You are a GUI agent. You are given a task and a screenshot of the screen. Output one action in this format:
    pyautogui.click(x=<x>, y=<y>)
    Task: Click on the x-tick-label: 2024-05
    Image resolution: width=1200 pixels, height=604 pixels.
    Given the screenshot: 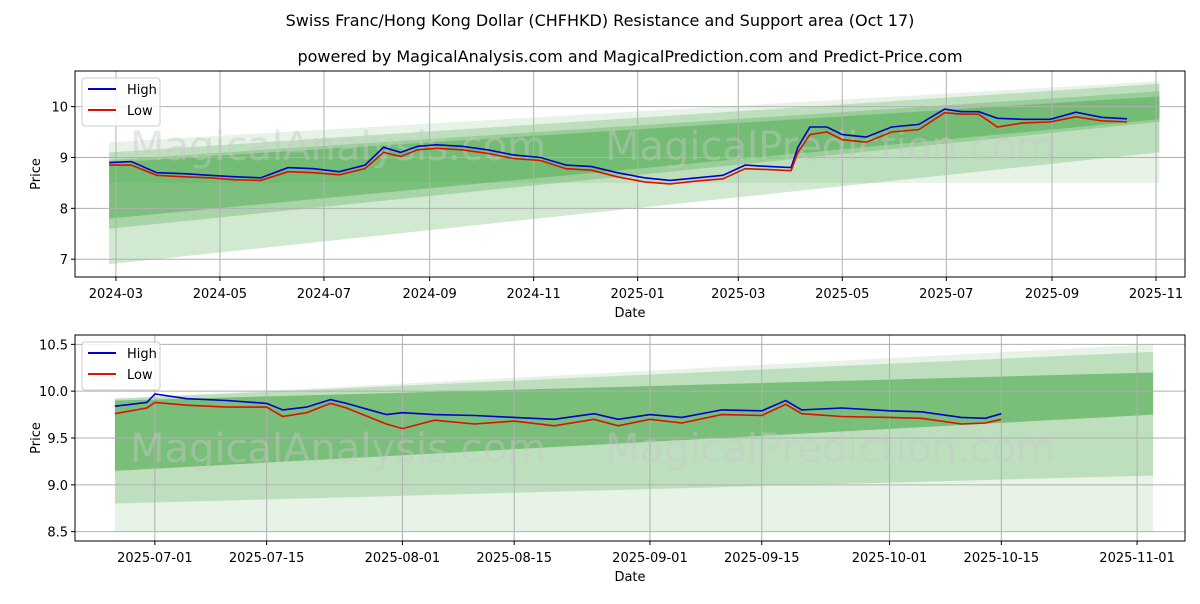 What is the action you would take?
    pyautogui.click(x=220, y=294)
    